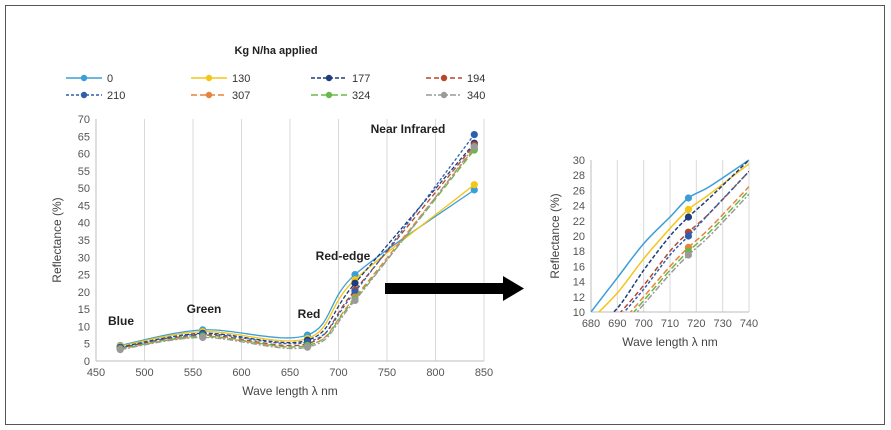  I want to click on x-tick-label: 730, so click(722, 324).